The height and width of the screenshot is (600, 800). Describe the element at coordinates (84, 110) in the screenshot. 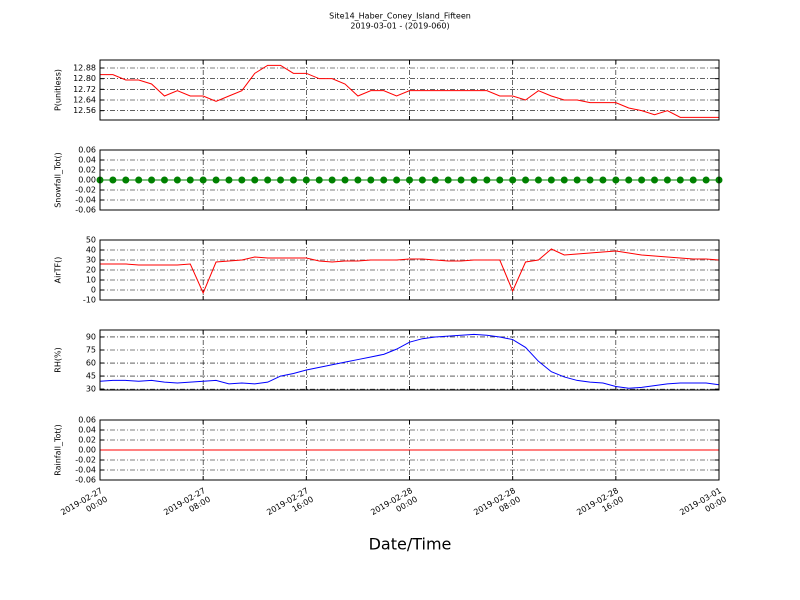

I see `y-tick-label: 12.56` at that location.